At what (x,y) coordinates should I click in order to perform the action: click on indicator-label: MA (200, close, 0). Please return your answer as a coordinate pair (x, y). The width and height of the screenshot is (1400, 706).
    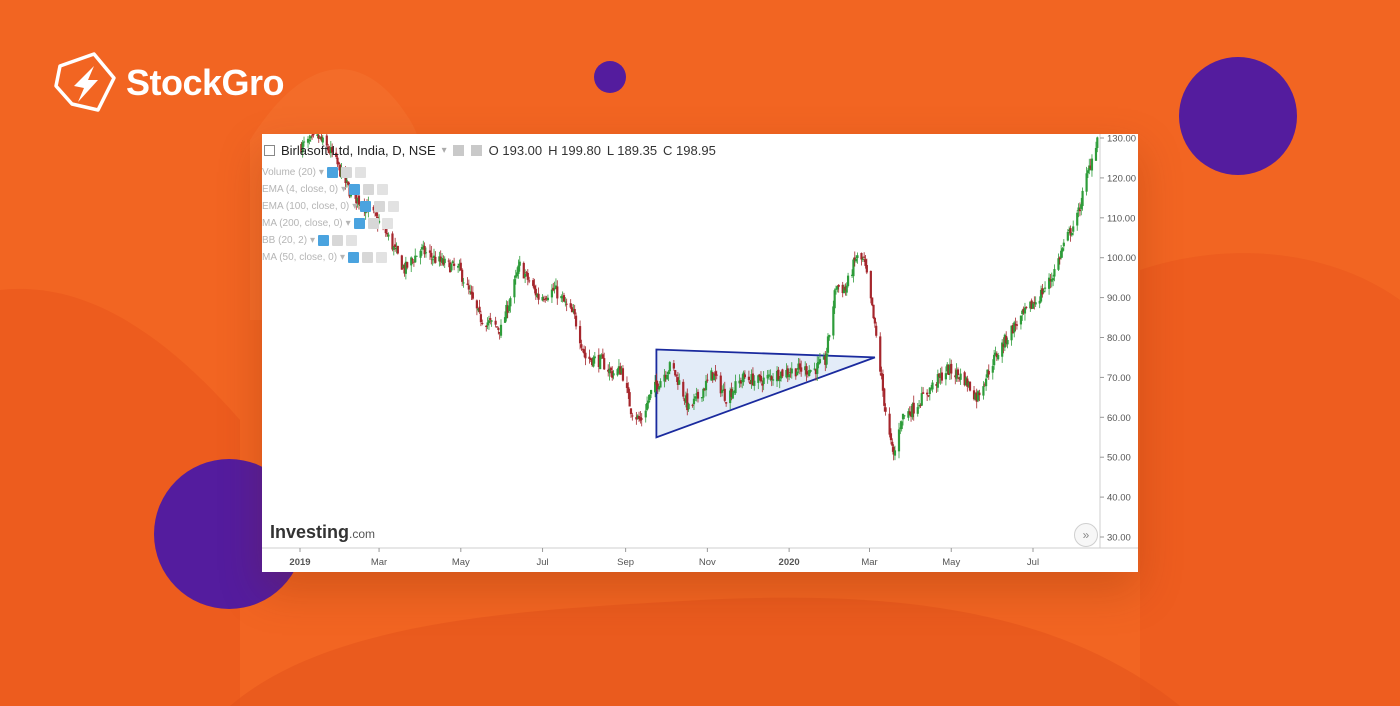
    Looking at the image, I should click on (302, 223).